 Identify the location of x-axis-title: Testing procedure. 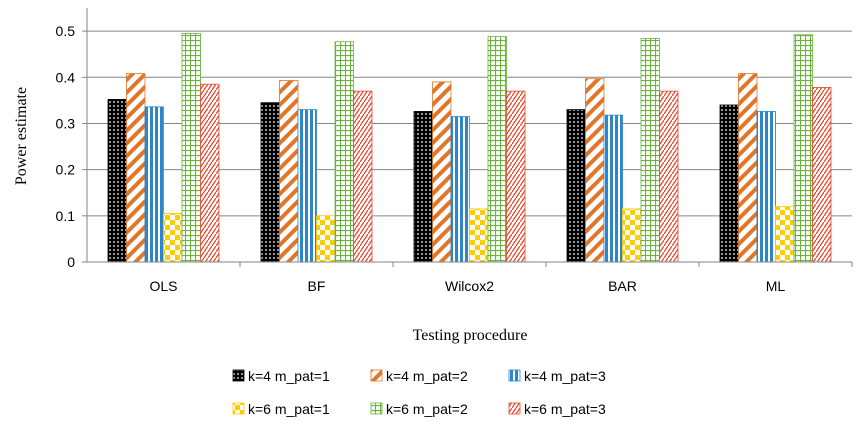
(470, 335).